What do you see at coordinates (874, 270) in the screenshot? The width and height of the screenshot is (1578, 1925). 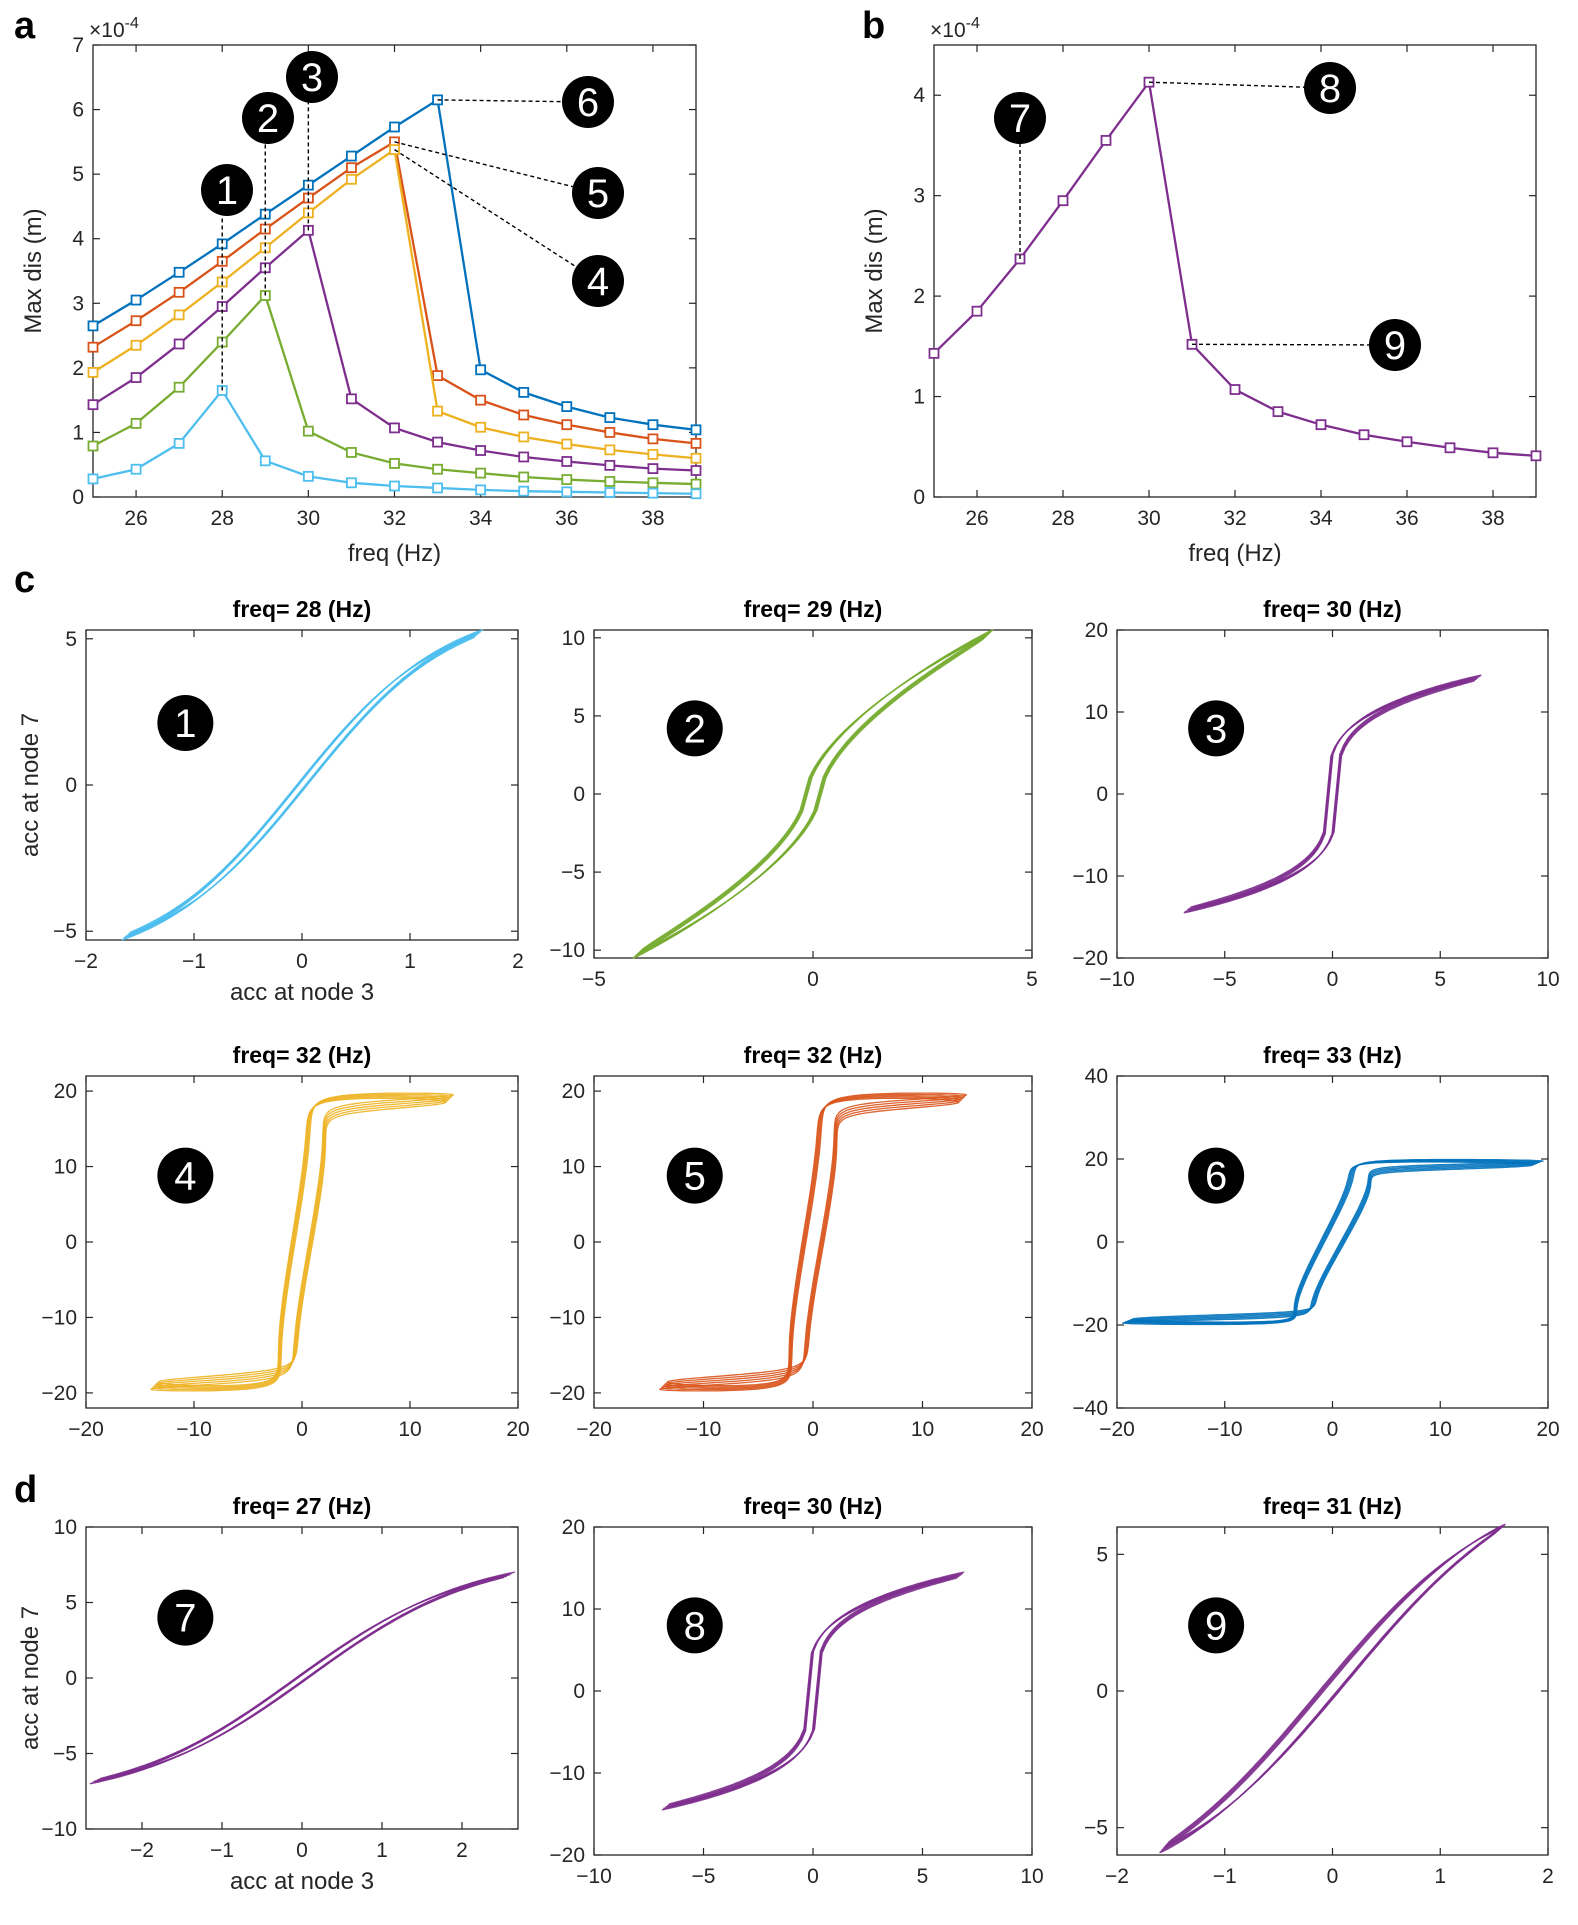 I see `y-axis-label: Max dis (m)` at bounding box center [874, 270].